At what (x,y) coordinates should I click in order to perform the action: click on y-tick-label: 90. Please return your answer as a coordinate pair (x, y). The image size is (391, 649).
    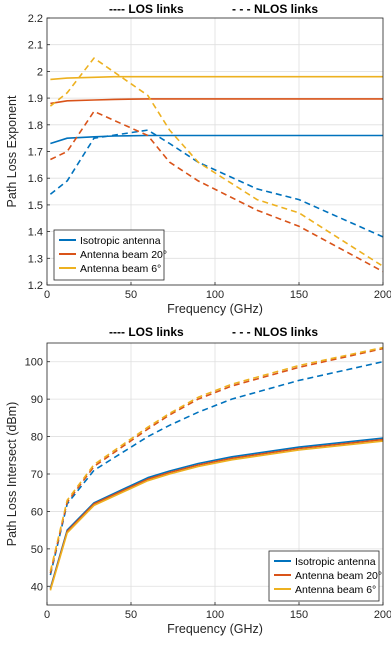
    Looking at the image, I should click on (37, 400).